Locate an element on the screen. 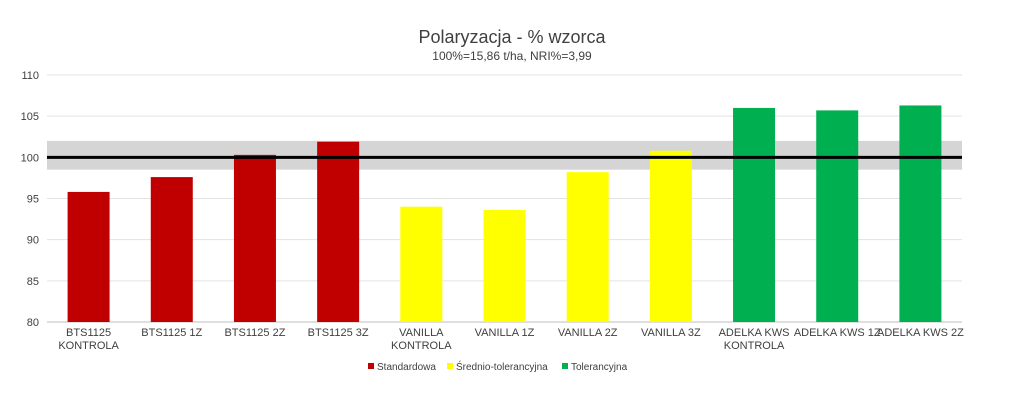 This screenshot has height=413, width=1024. x-category-label: BTS1125 3Z is located at coordinates (338, 333).